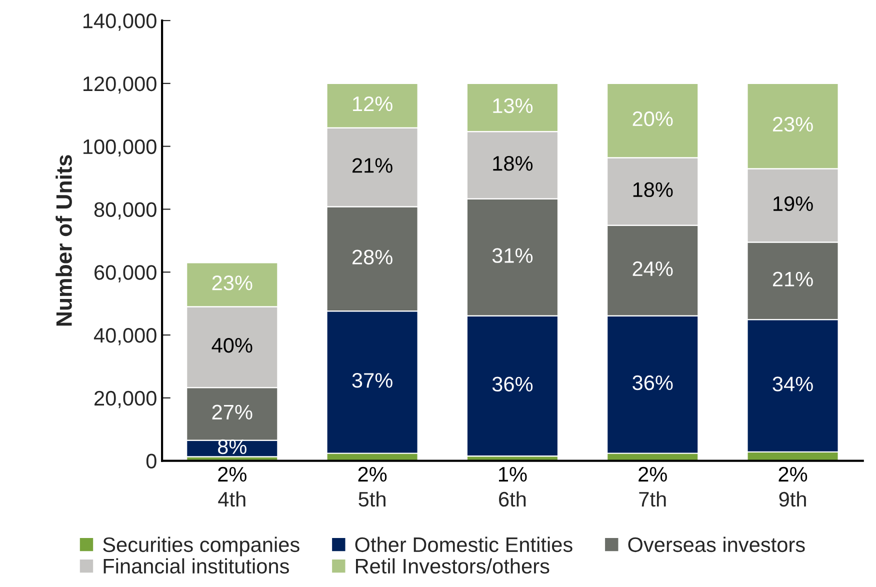  I want to click on annotation: 24%, so click(652, 268).